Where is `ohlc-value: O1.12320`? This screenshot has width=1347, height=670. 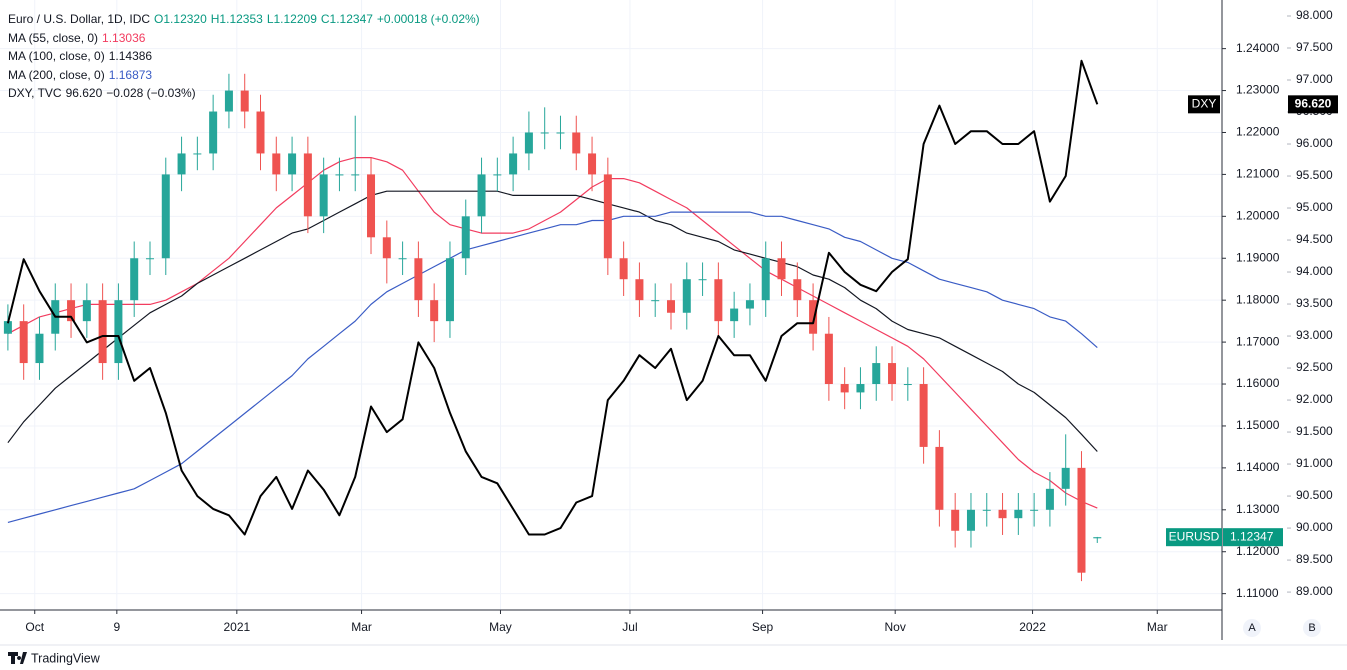 ohlc-value: O1.12320 is located at coordinates (180, 19).